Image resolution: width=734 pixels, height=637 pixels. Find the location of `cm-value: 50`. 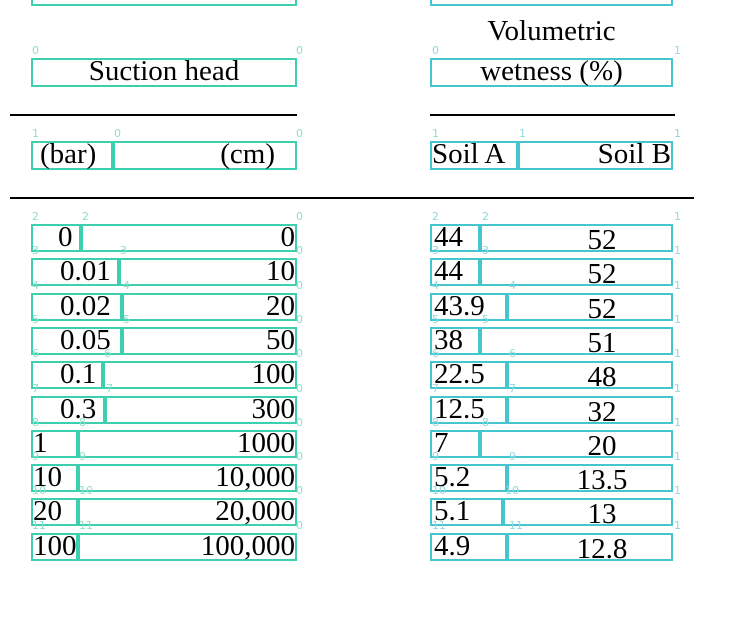

cm-value: 50 is located at coordinates (280, 340).